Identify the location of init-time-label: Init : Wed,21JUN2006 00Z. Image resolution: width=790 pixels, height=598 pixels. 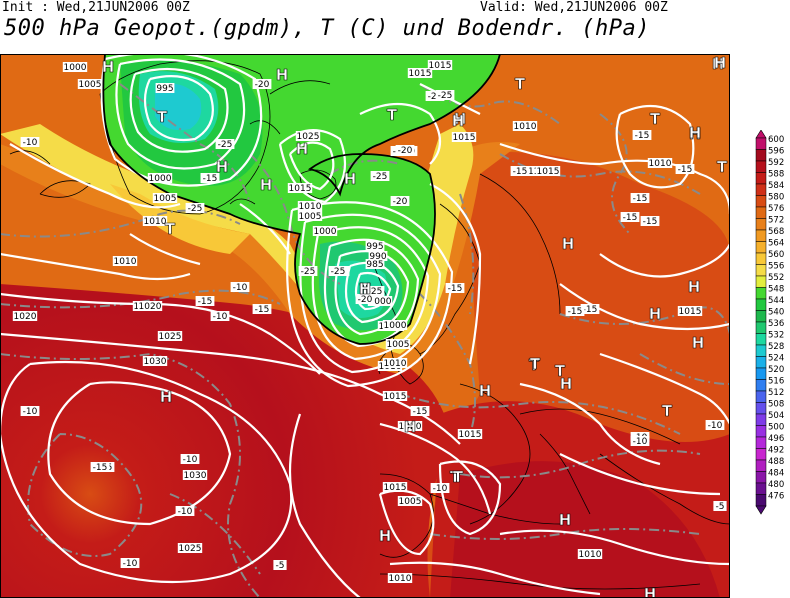
(96, 7).